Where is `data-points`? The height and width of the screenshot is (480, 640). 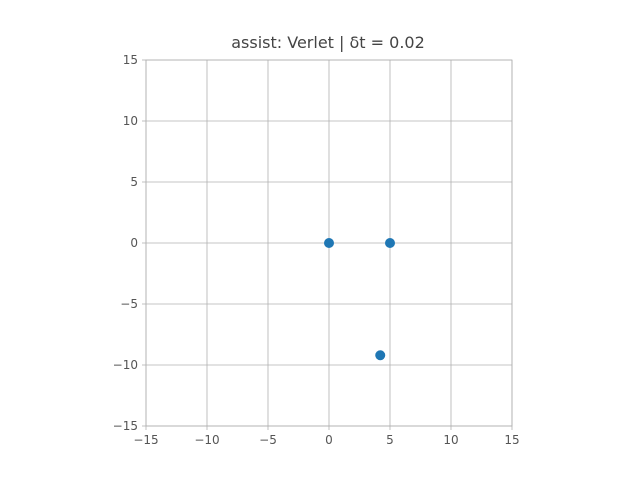 data-points is located at coordinates (359, 299).